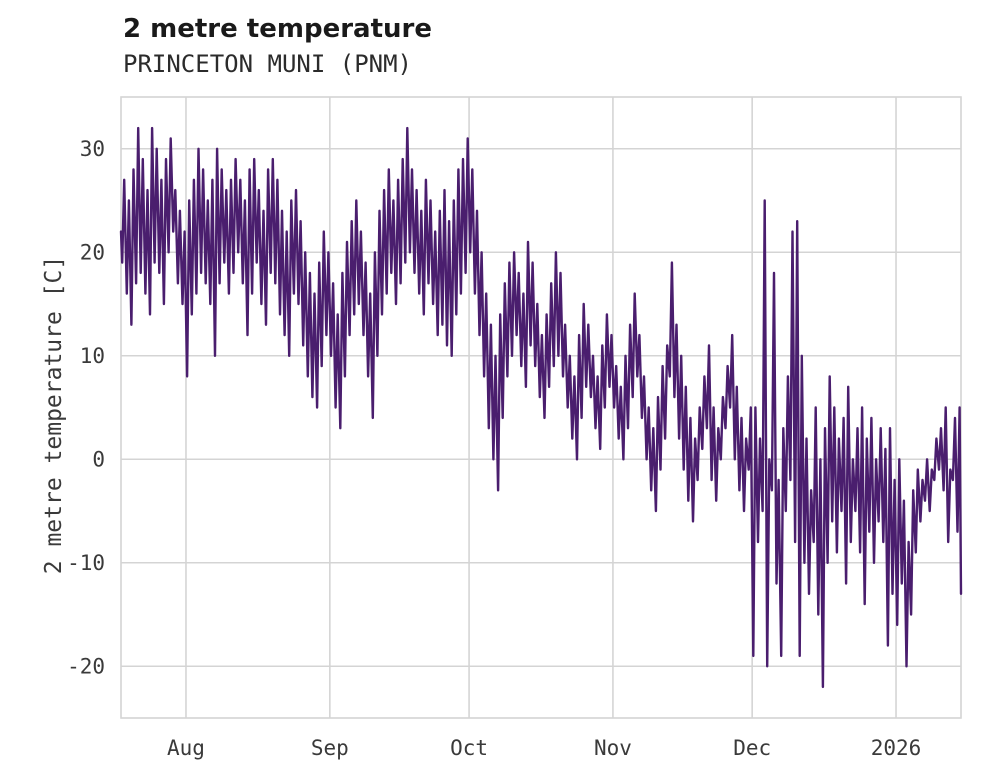  What do you see at coordinates (277, 29) in the screenshot?
I see `chart-title: 2 metre temperature` at bounding box center [277, 29].